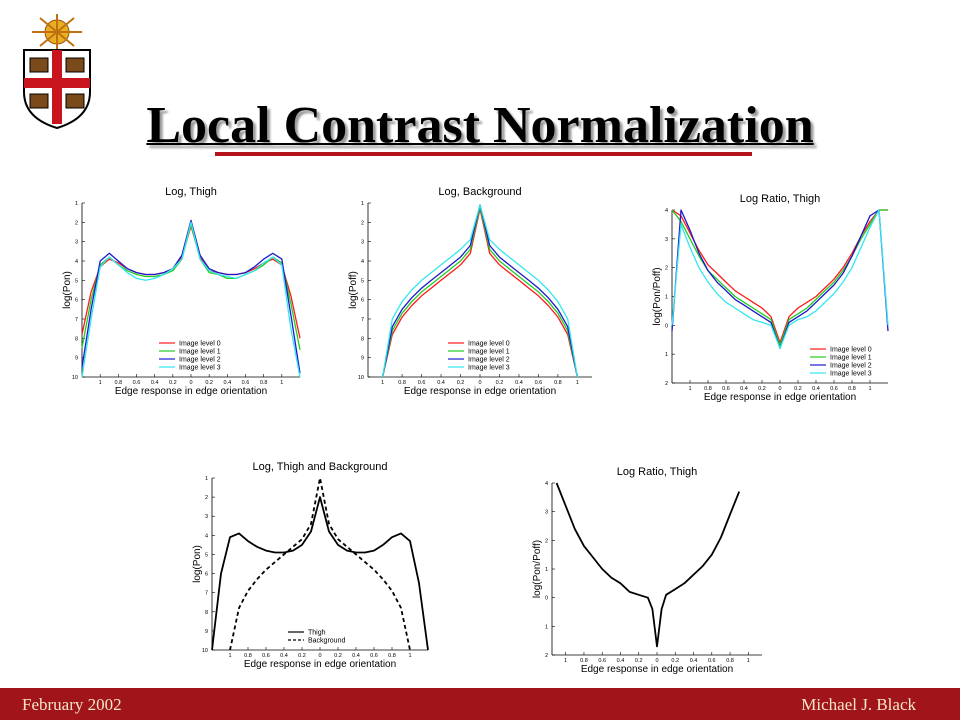  I want to click on chart-title: Log Ratio, Thigh, so click(780, 199).